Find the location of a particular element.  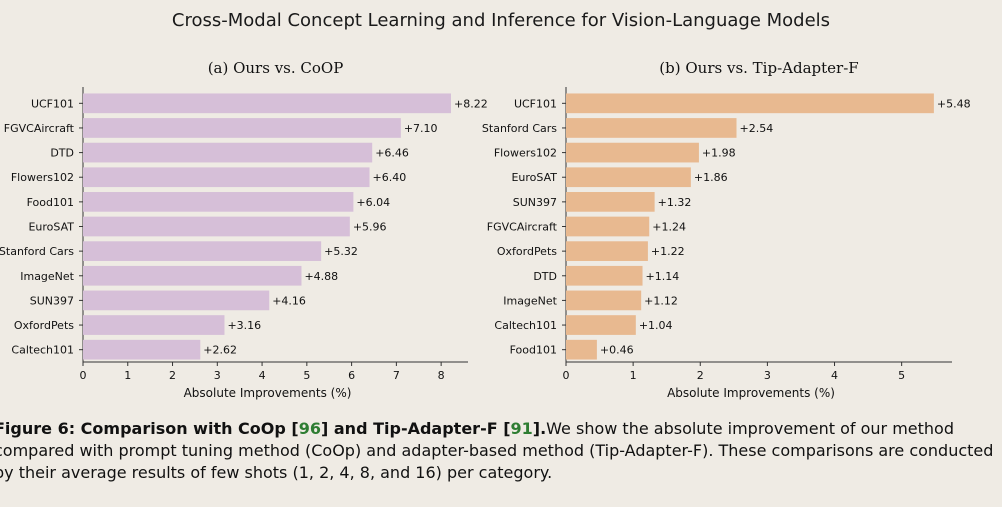

value-label: +1.04 is located at coordinates (656, 325).